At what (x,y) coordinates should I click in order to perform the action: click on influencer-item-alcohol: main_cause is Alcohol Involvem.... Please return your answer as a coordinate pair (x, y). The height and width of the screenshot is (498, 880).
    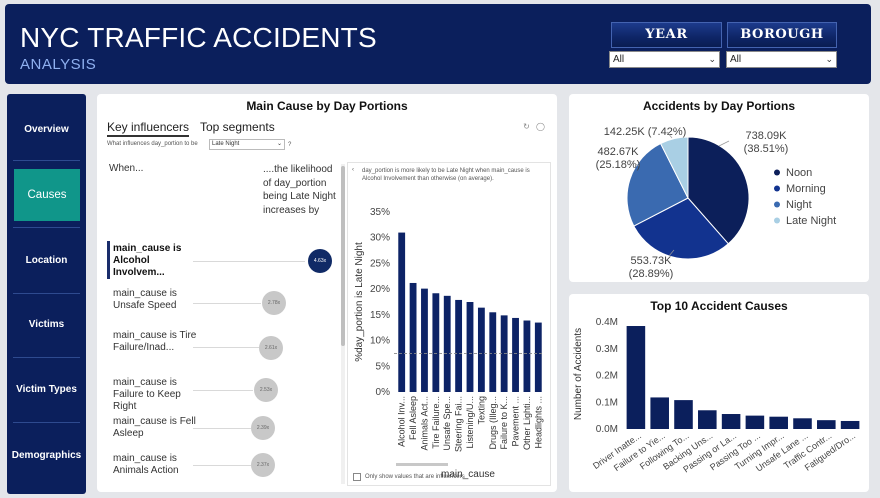
    Looking at the image, I should click on (147, 260).